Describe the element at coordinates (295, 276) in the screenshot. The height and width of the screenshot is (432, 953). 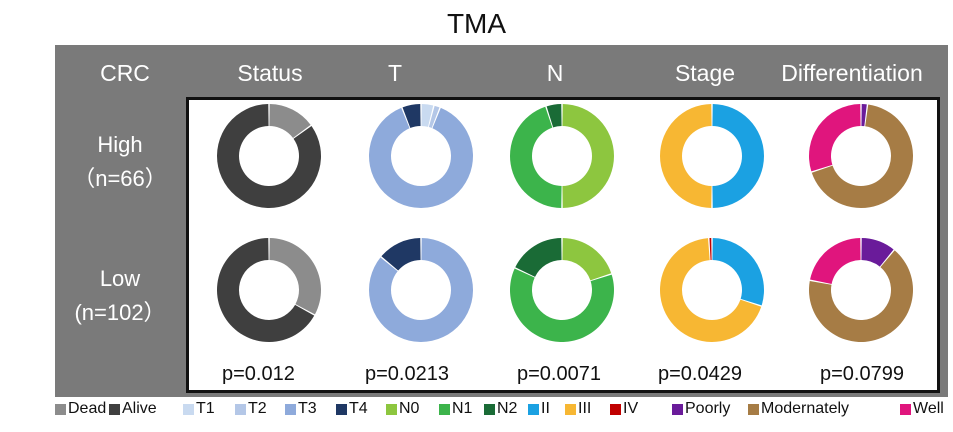
I see `slice-status-low-dead` at that location.